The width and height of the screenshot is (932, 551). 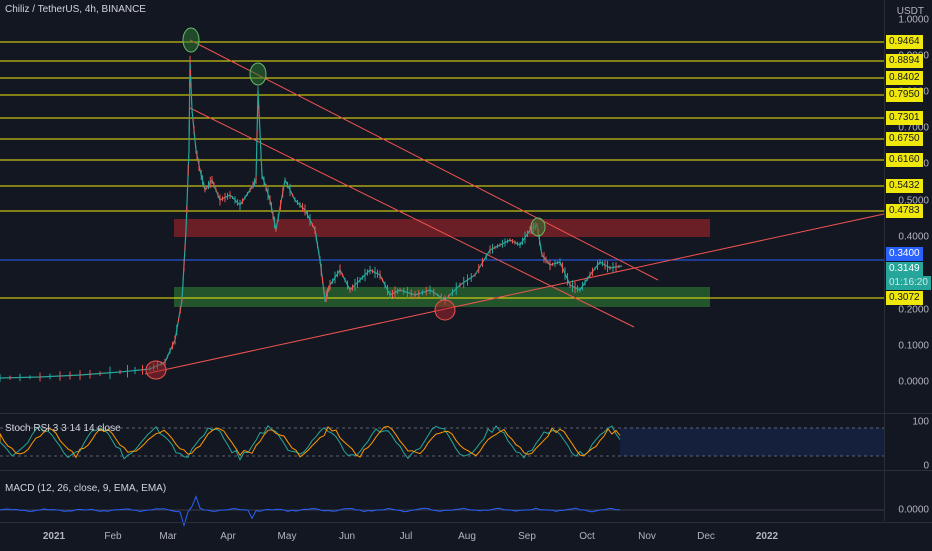 I want to click on time-tick: Feb, so click(x=113, y=536).